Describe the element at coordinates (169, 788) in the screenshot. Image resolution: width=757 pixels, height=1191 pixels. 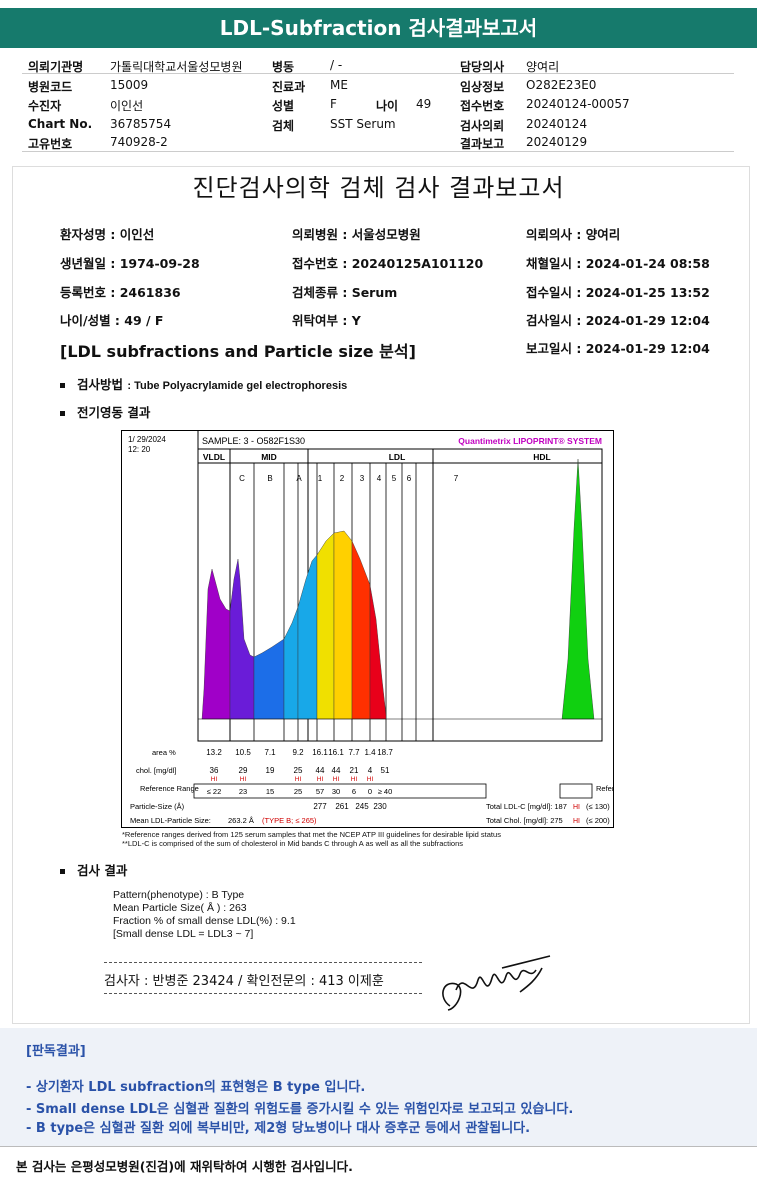
I see `ref-row-label: Reference Range` at that location.